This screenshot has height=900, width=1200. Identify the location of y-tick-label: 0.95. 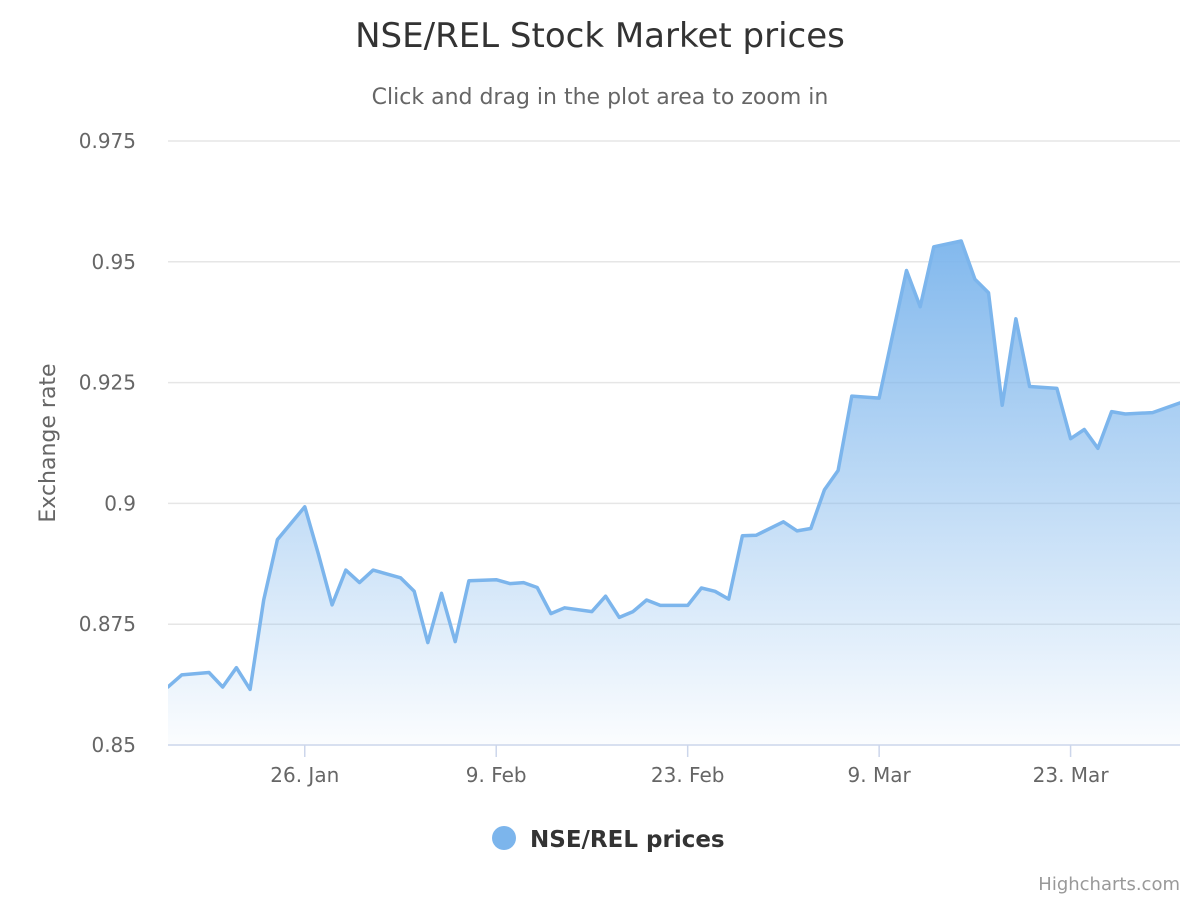
(113, 262).